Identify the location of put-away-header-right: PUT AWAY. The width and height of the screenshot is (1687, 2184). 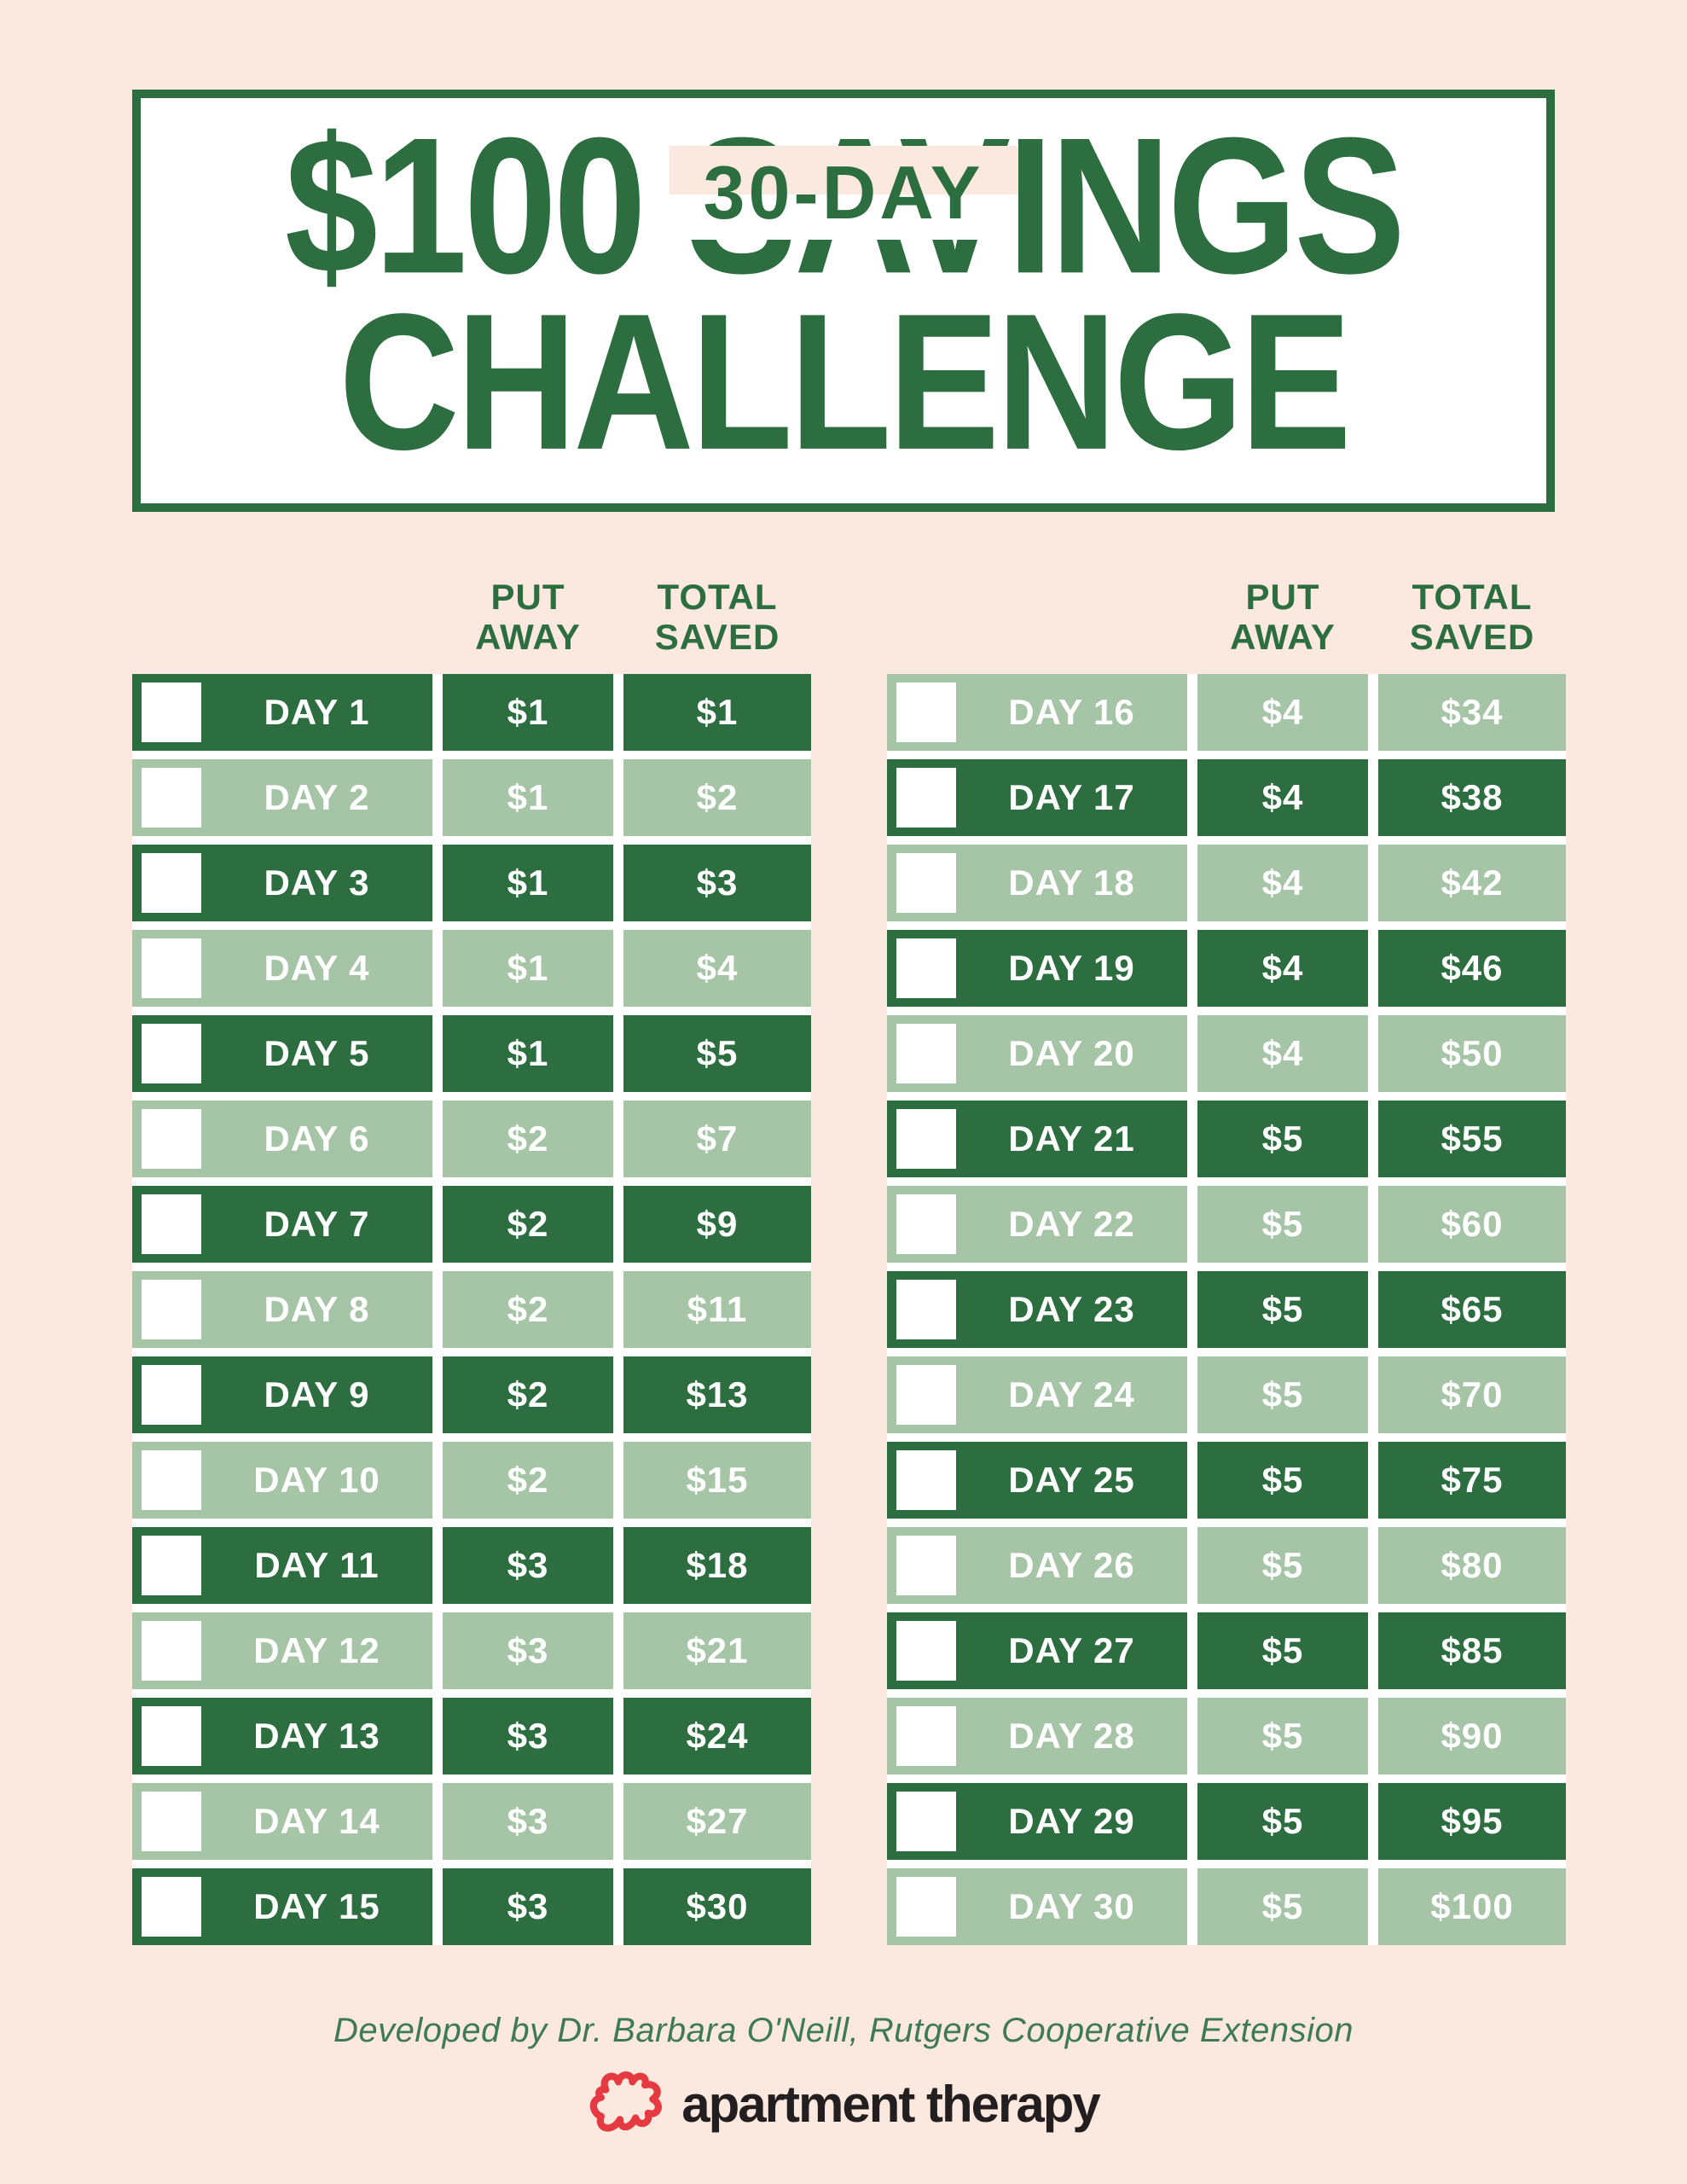
(1282, 621).